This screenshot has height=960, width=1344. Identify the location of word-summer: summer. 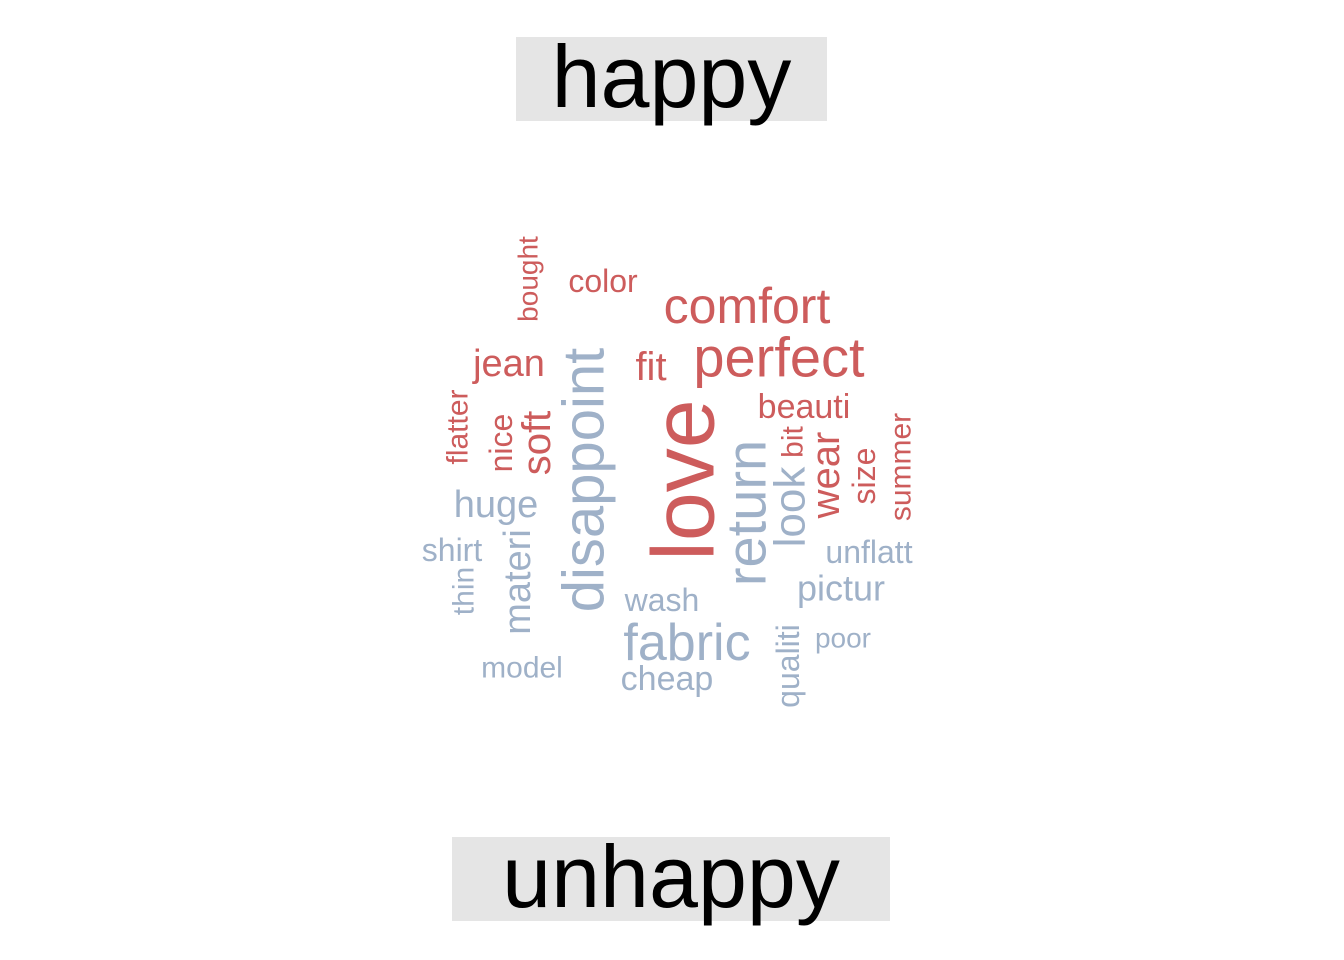
(901, 467).